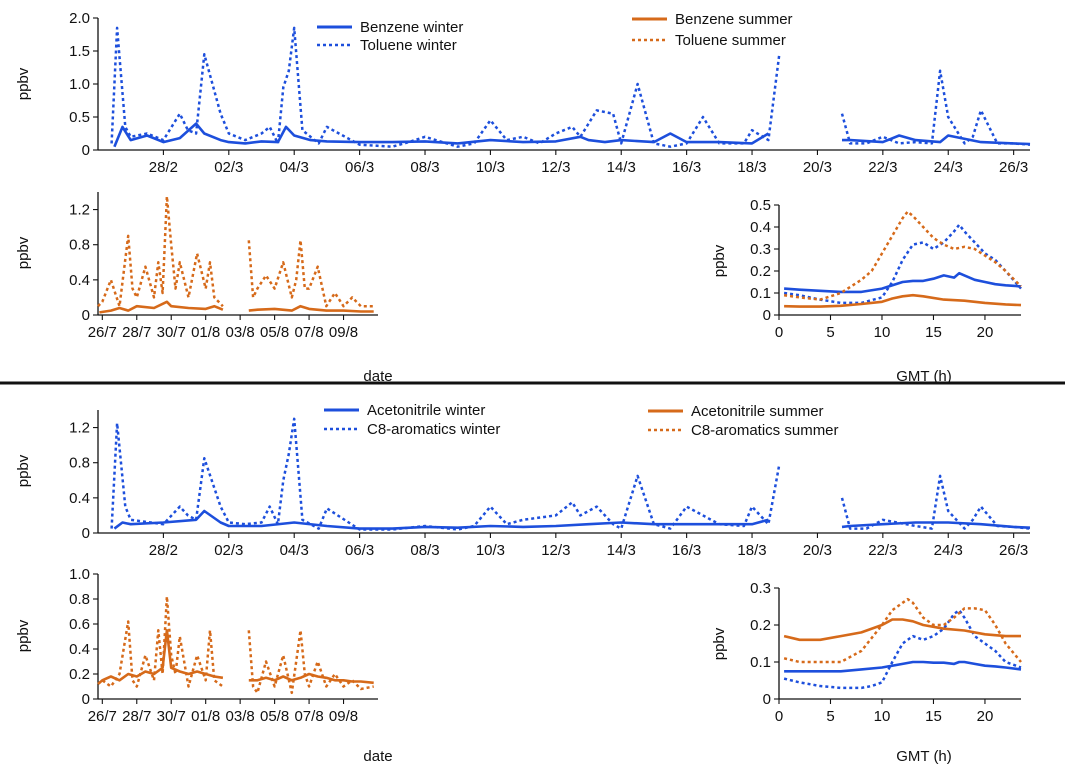 This screenshot has height=768, width=1065. What do you see at coordinates (933, 716) in the screenshot?
I see `x-tick-label: 15` at bounding box center [933, 716].